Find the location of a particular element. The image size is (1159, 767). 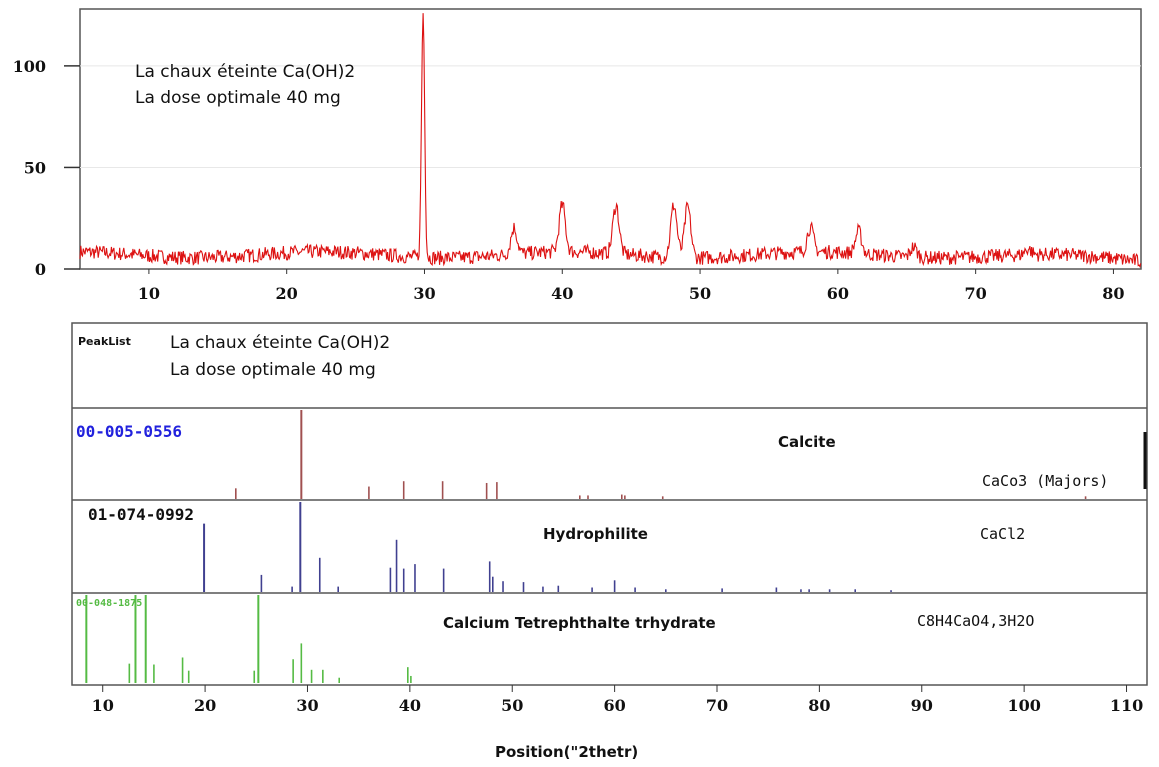

bottom-x-tick-label: 60 is located at coordinates (614, 705).